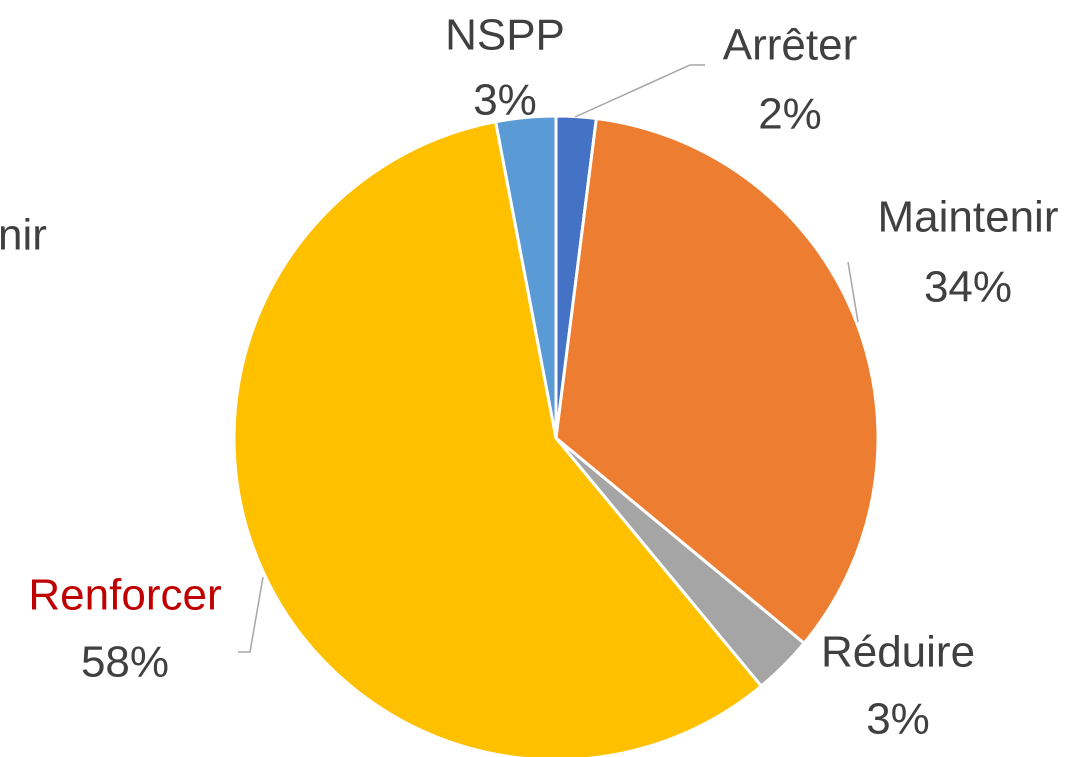  Describe the element at coordinates (898, 652) in the screenshot. I see `slice-label: Réduire` at that location.